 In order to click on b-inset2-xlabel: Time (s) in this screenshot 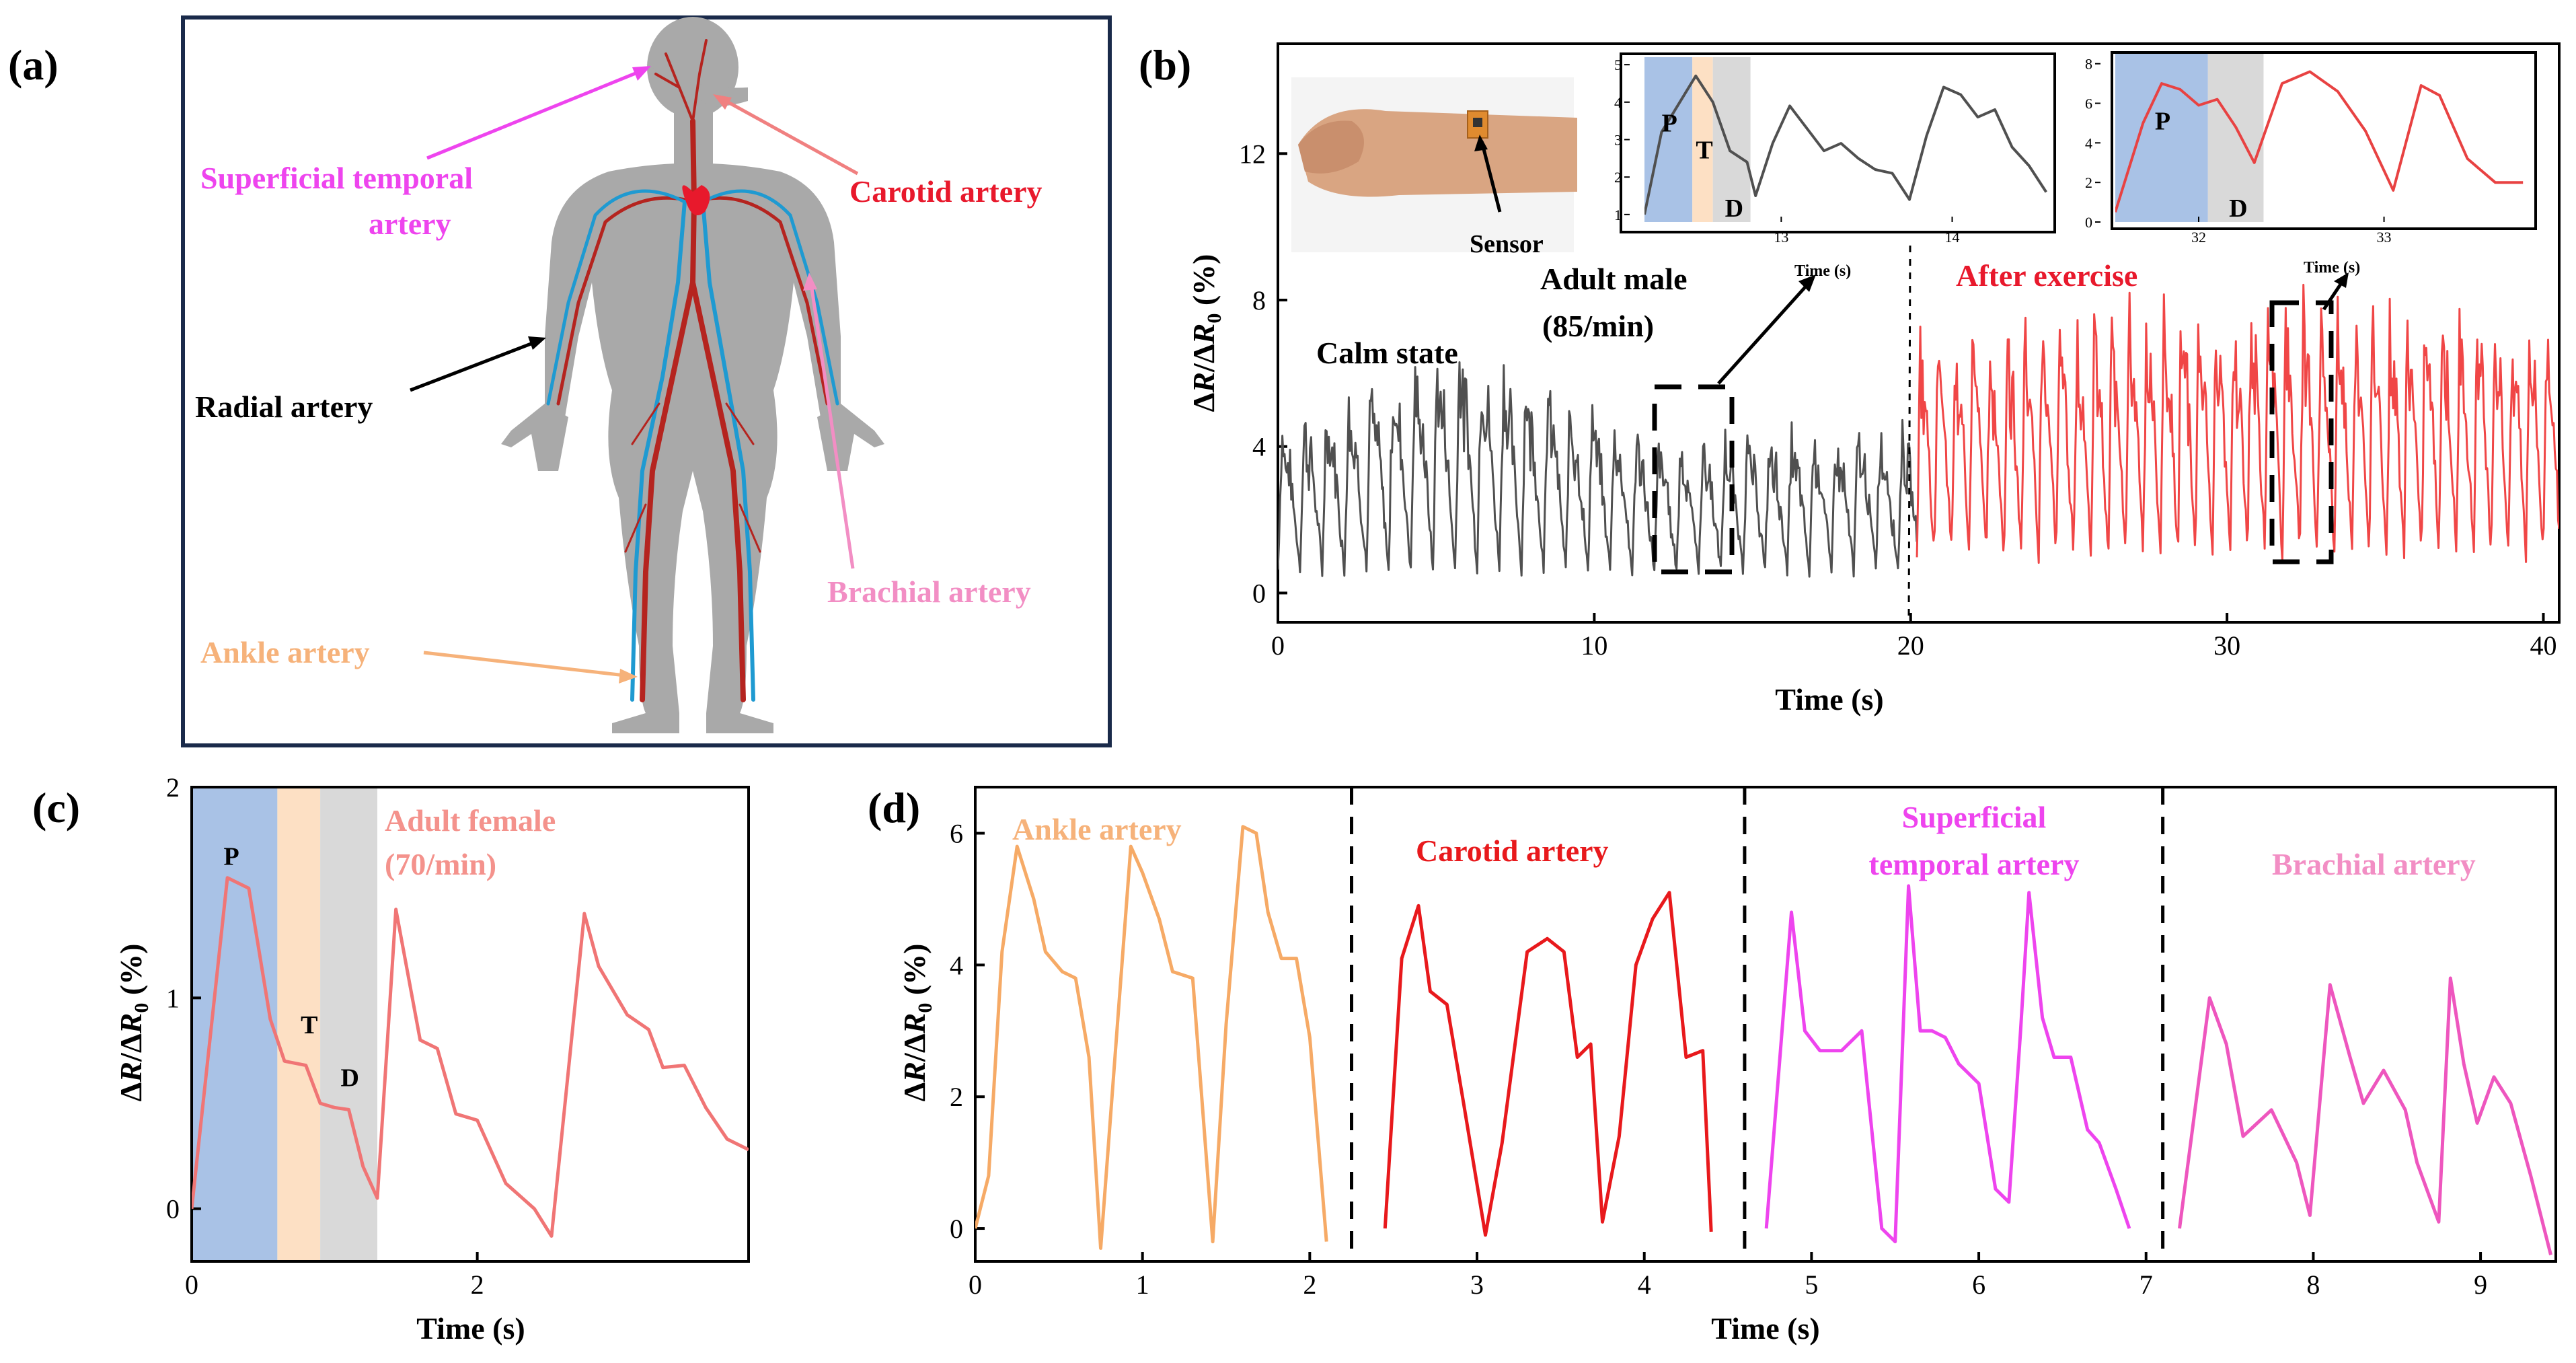, I will do `click(2332, 268)`.